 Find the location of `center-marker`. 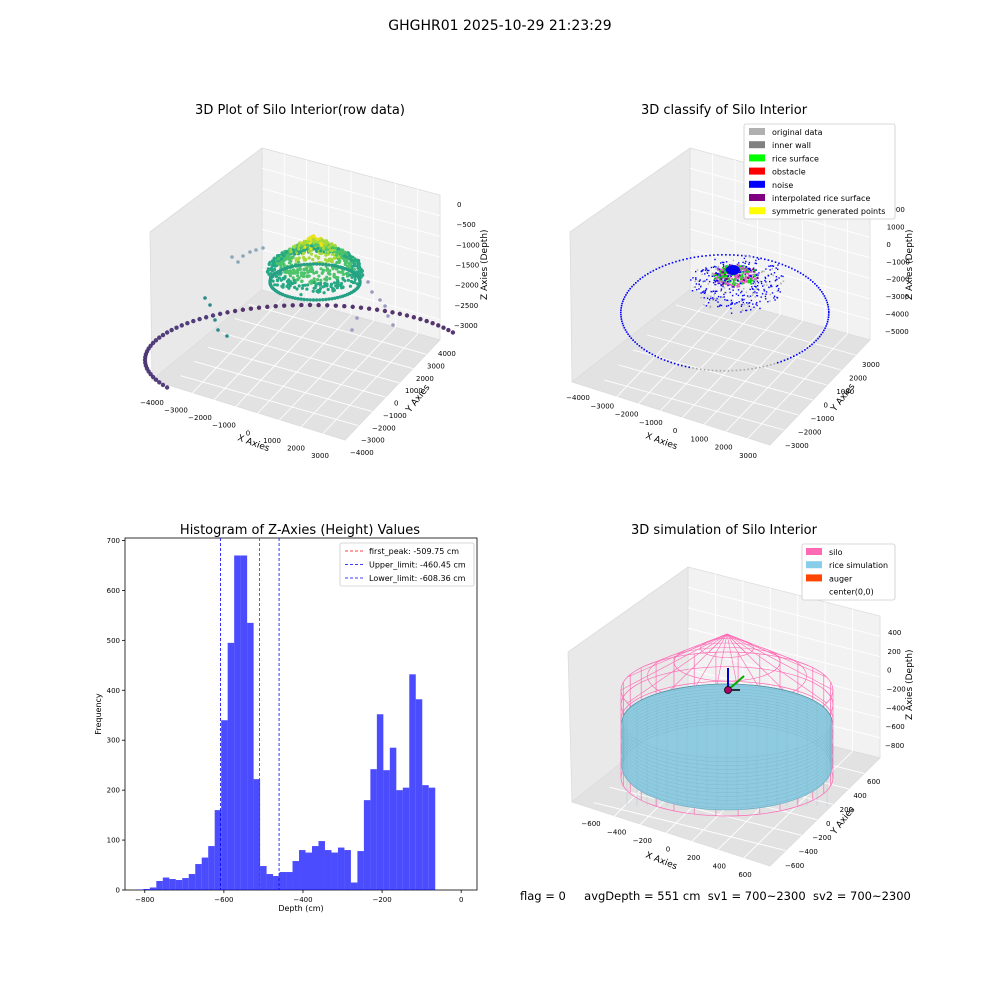

center-marker is located at coordinates (728, 690).